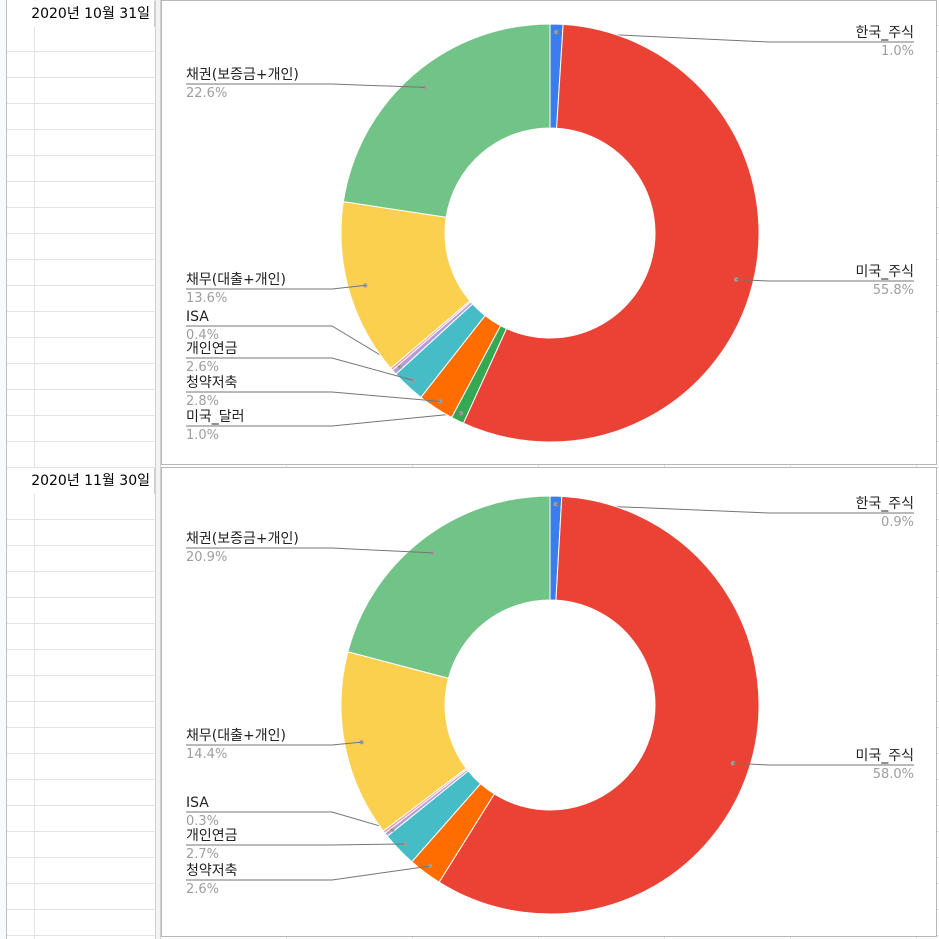 This screenshot has height=939, width=939. Describe the element at coordinates (81, 481) in the screenshot. I see `date-cell-november: 2020년 11월 30일` at that location.